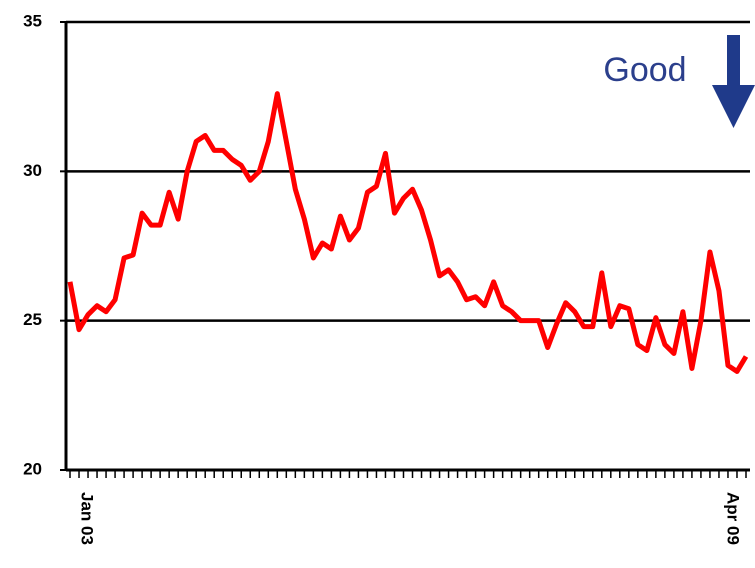  I want to click on y-tick-label: 20, so click(32, 468).